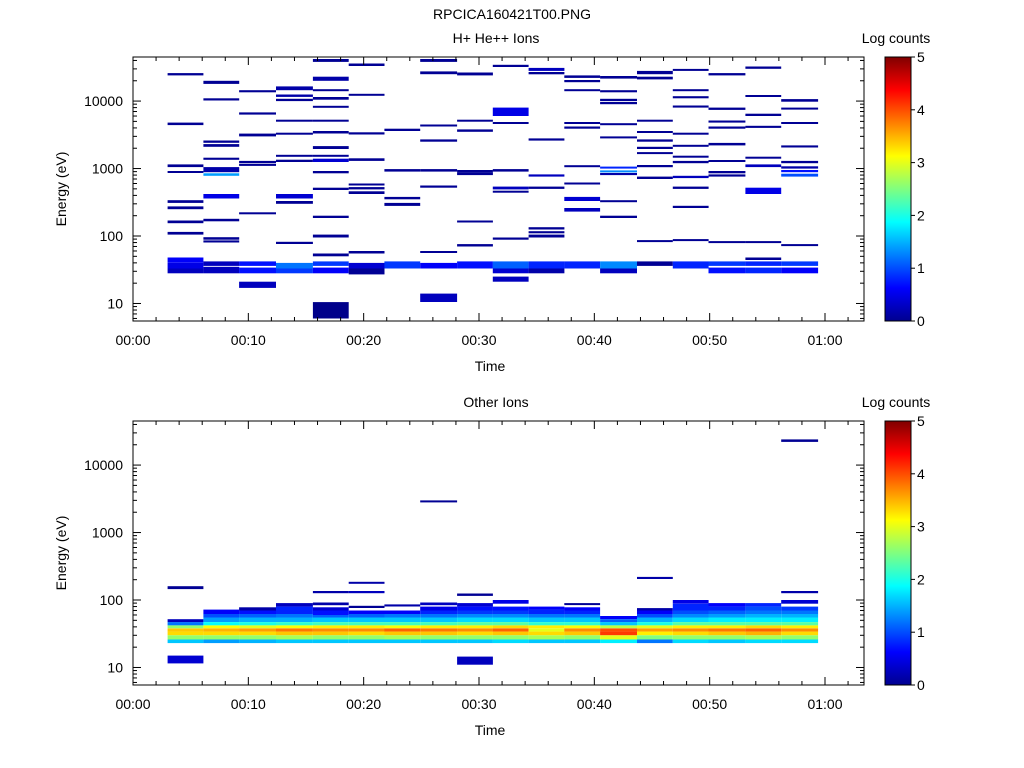 Image resolution: width=1024 pixels, height=768 pixels. What do you see at coordinates (921, 632) in the screenshot?
I see `colorbar-tick-label: 1` at bounding box center [921, 632].